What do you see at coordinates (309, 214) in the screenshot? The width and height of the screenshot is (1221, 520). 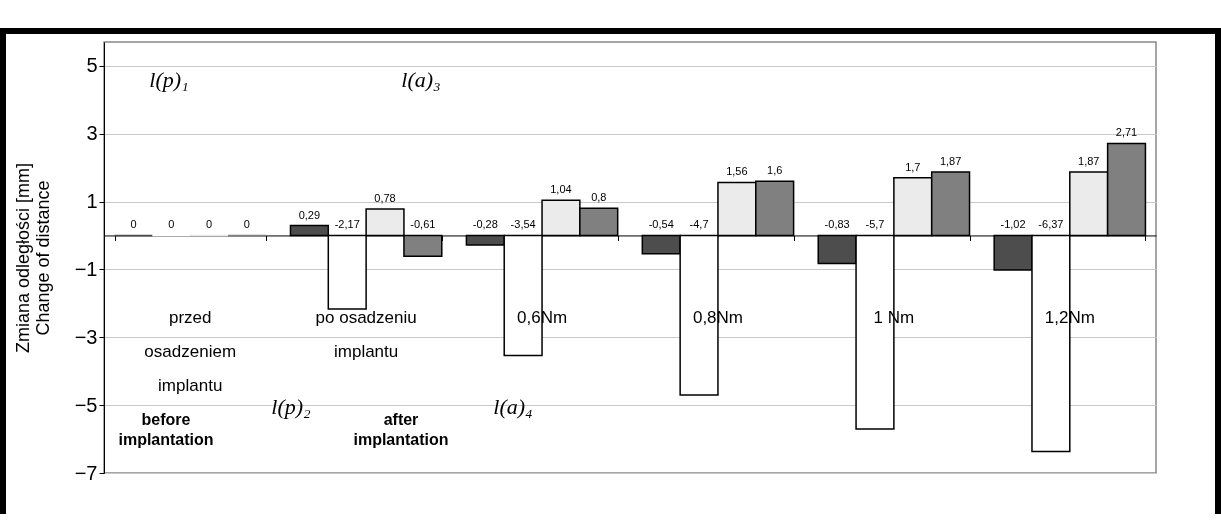 I see `data-label: 0,29` at bounding box center [309, 214].